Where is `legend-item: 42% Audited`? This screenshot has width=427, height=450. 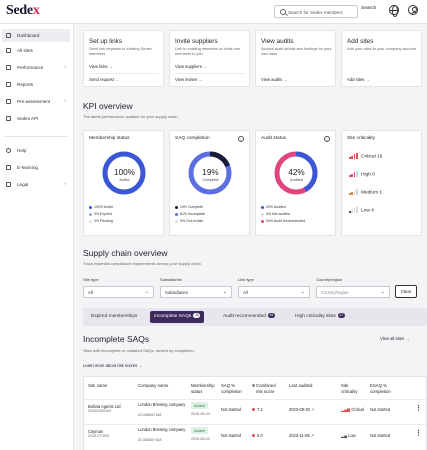 legend-item: 42% Audited is located at coordinates (273, 207).